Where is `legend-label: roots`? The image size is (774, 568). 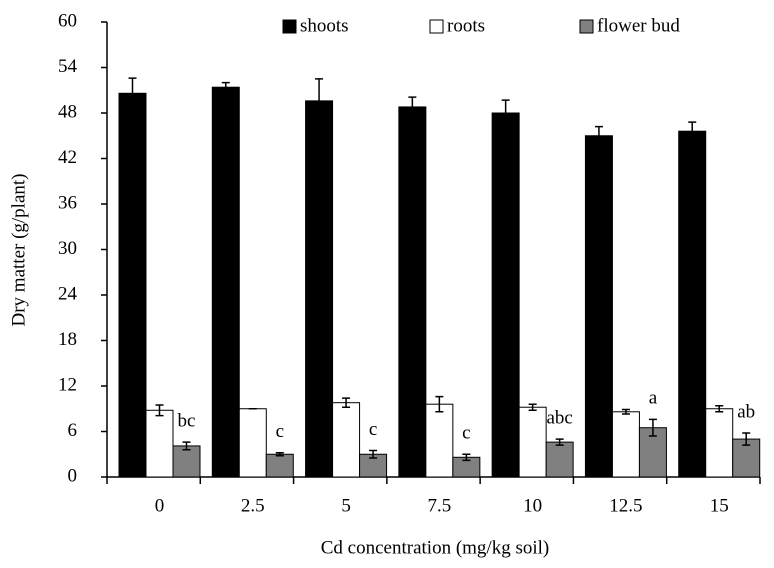 legend-label: roots is located at coordinates (466, 25).